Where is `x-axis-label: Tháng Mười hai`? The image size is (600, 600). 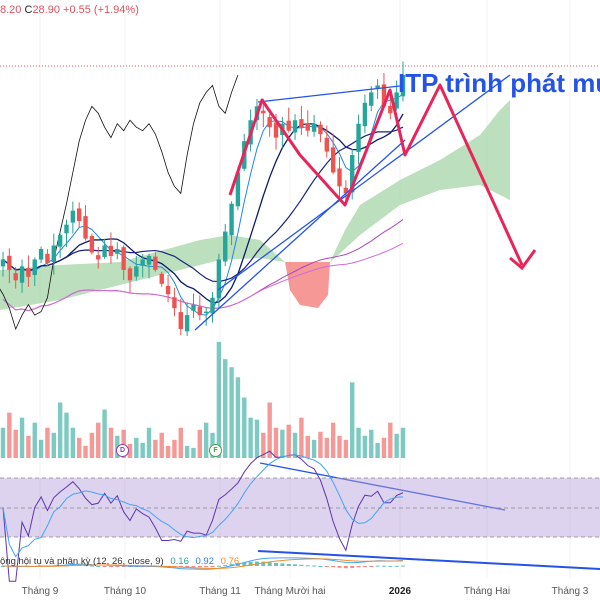 x-axis-label: Tháng Mười hai is located at coordinates (290, 591).